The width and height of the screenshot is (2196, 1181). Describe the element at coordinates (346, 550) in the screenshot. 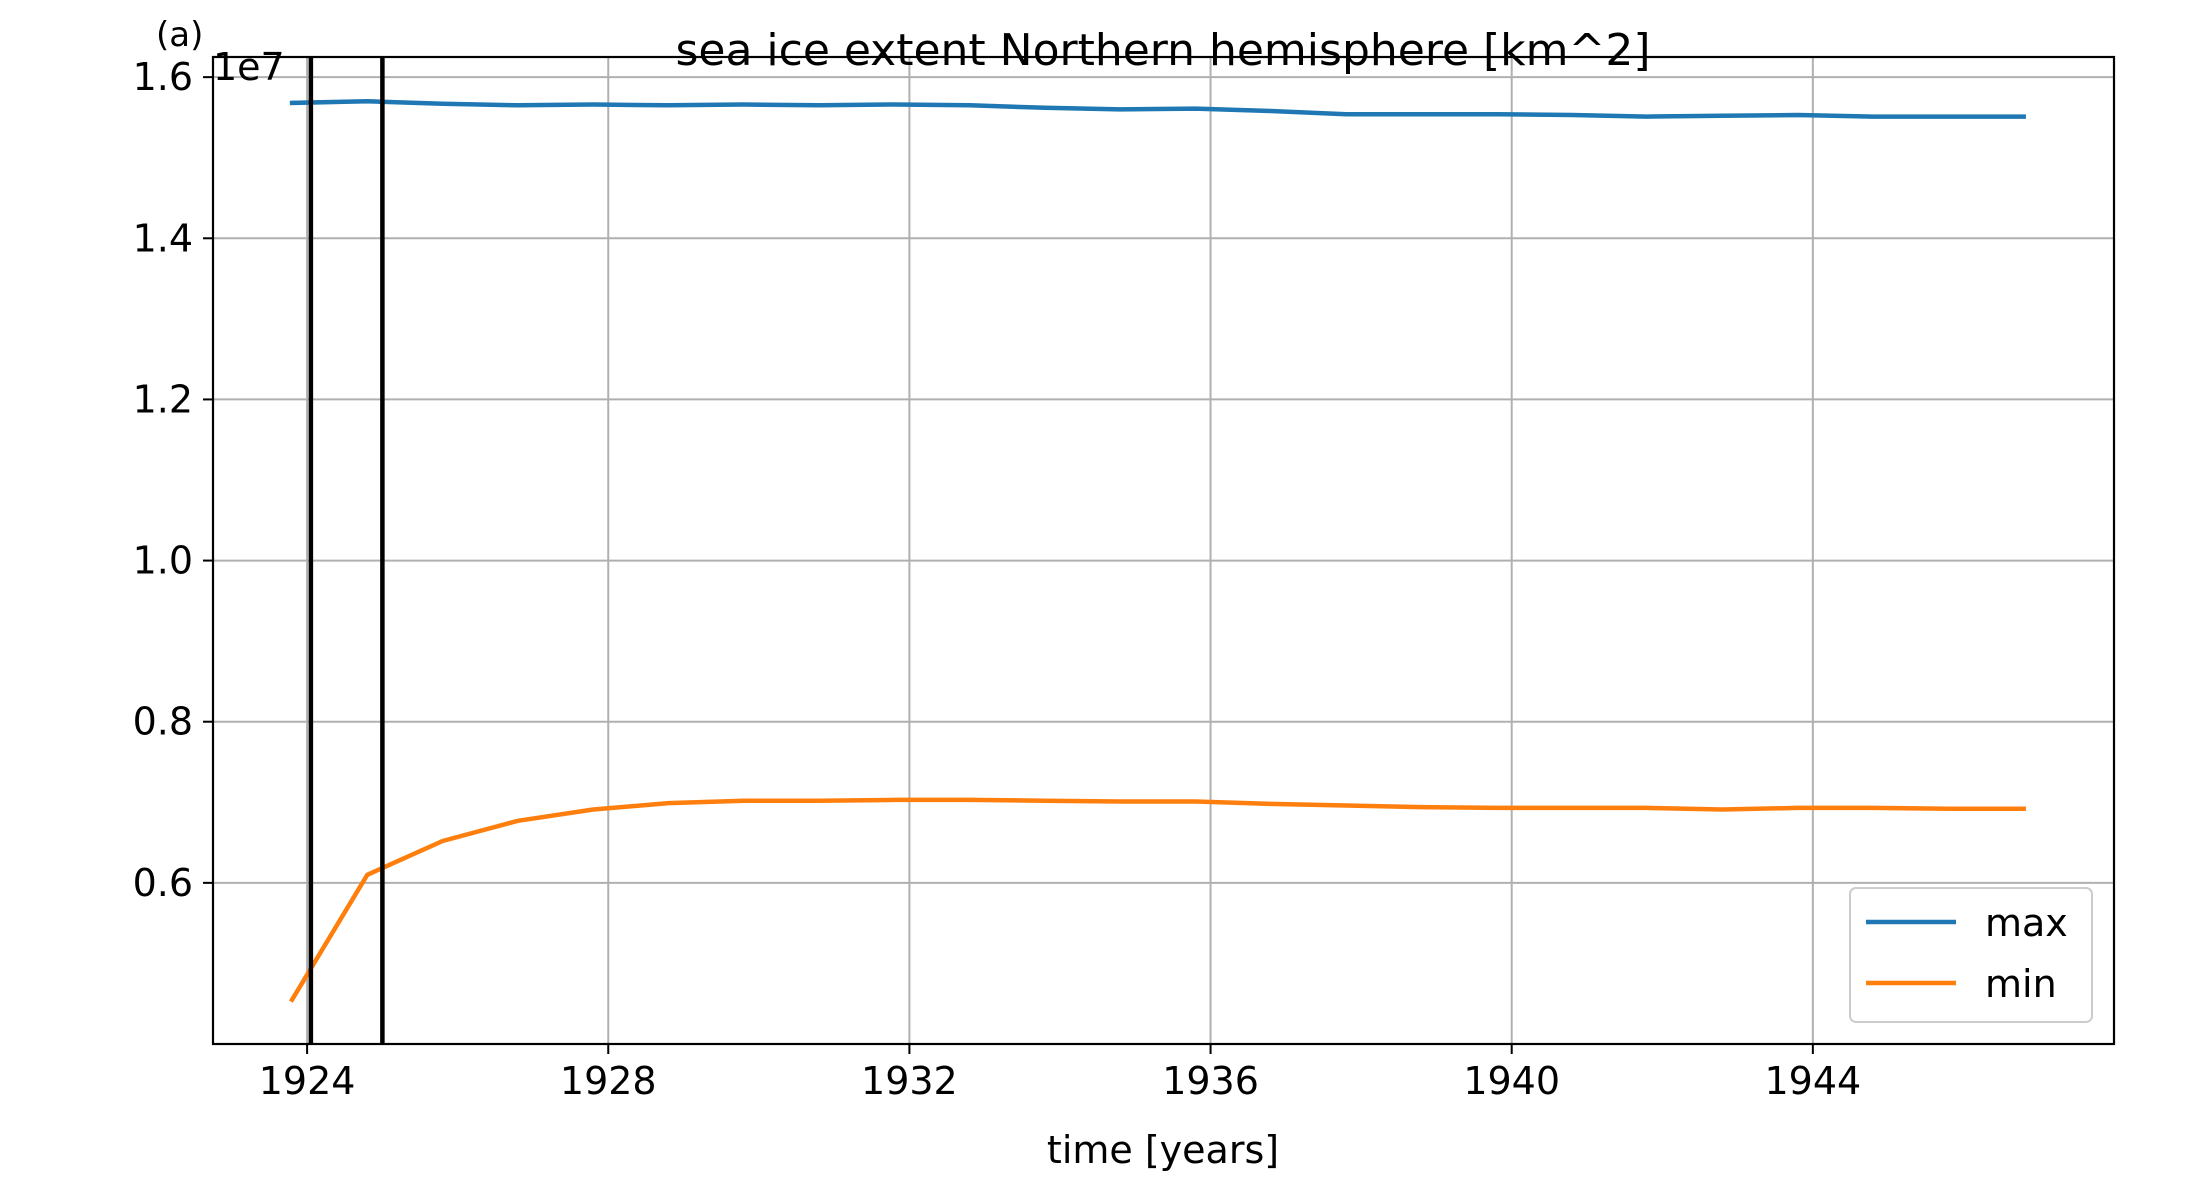

I see `vertical-marker-lines` at that location.